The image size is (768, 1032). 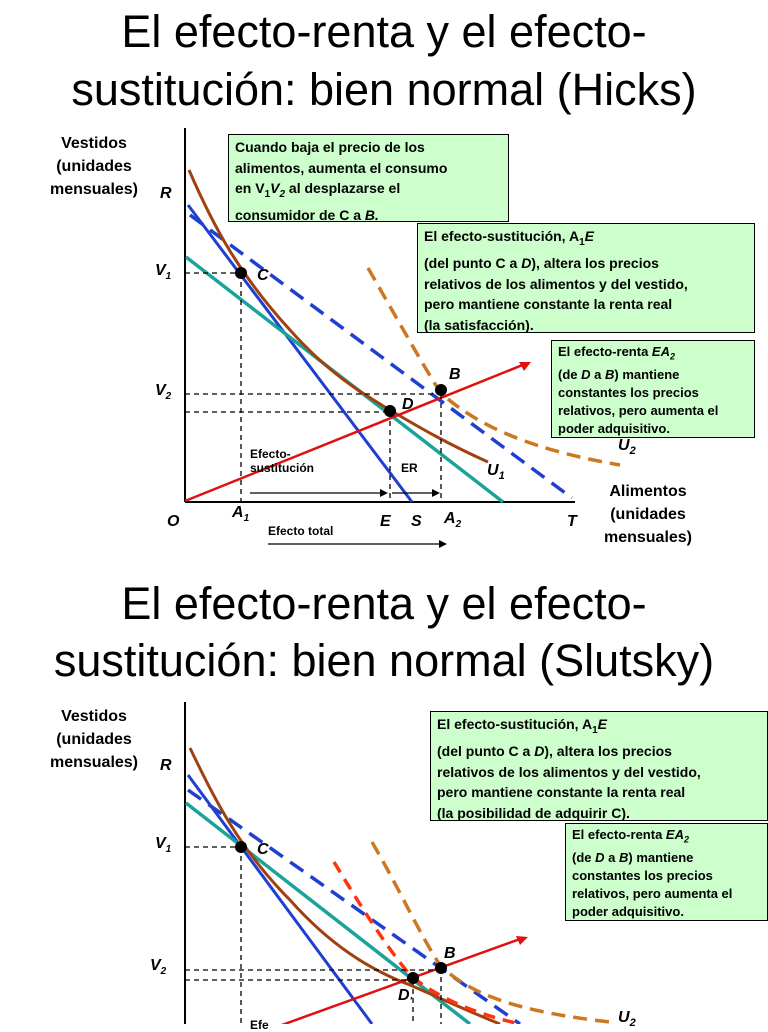 What do you see at coordinates (282, 468) in the screenshot?
I see `efecto-sustitucion-line: sustitución` at bounding box center [282, 468].